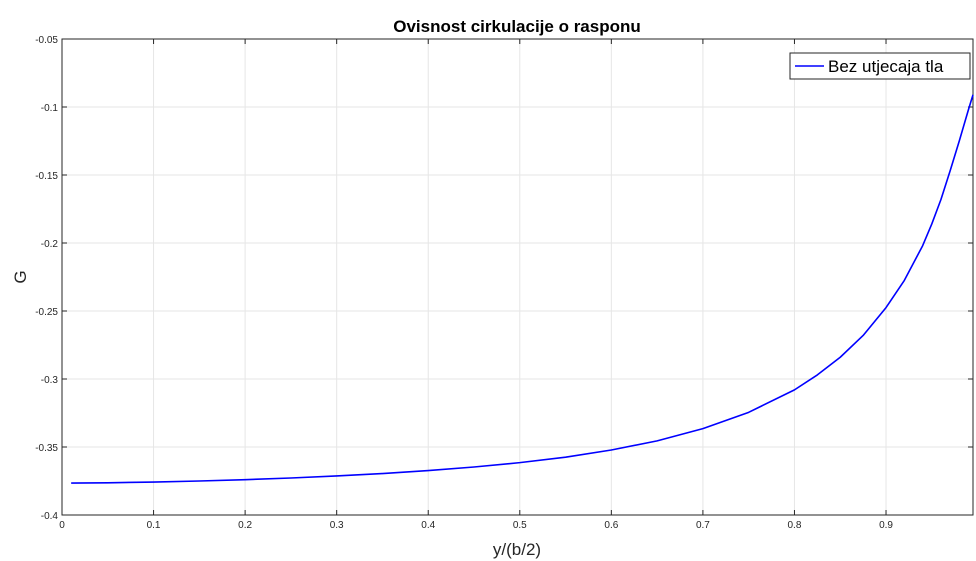  Describe the element at coordinates (703, 525) in the screenshot. I see `x-tick-label: 0.7` at that location.